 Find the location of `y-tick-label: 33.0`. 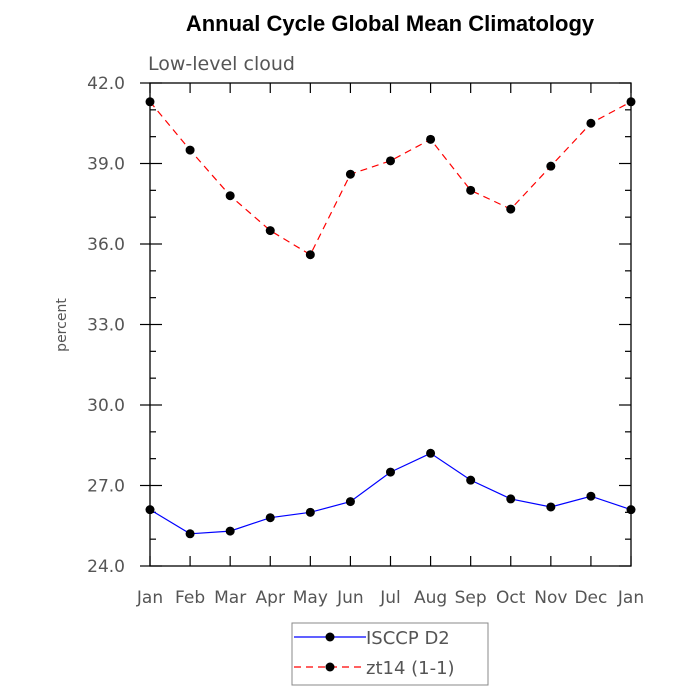

y-tick-label: 33.0 is located at coordinates (106, 326).